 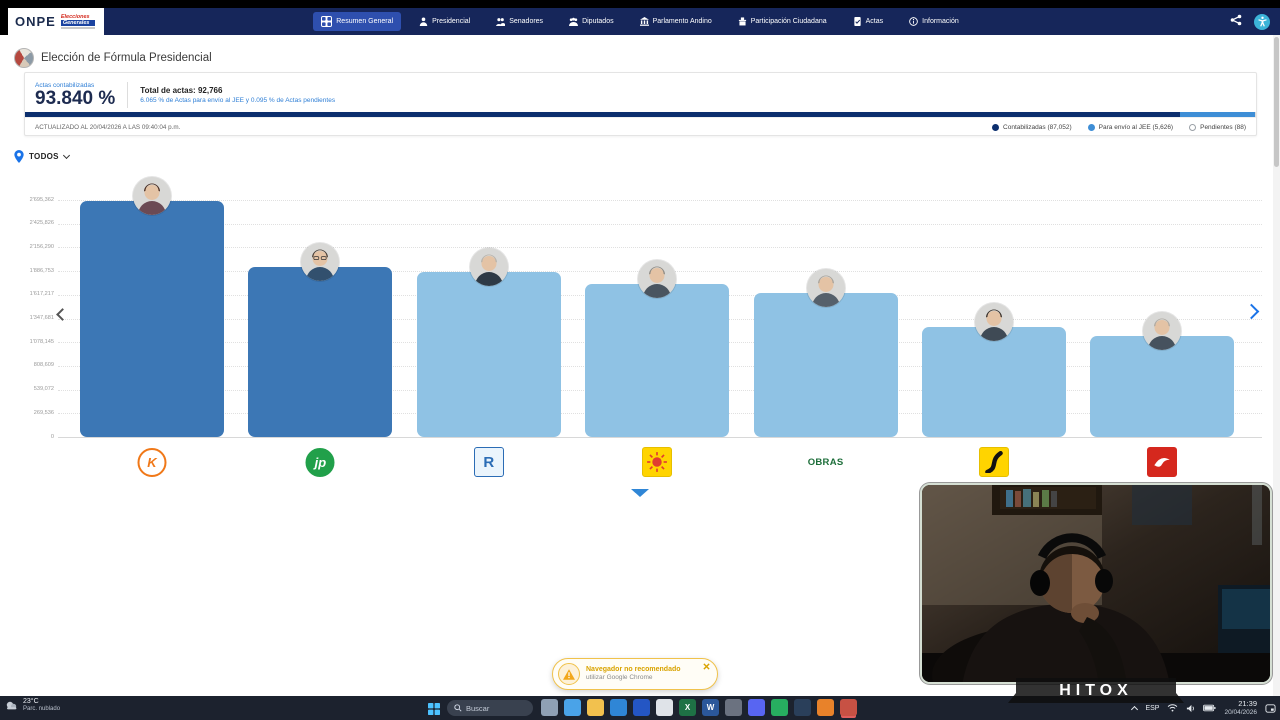 I want to click on taskbar-clock: 21:39 20/04/2026, so click(x=1240, y=708).